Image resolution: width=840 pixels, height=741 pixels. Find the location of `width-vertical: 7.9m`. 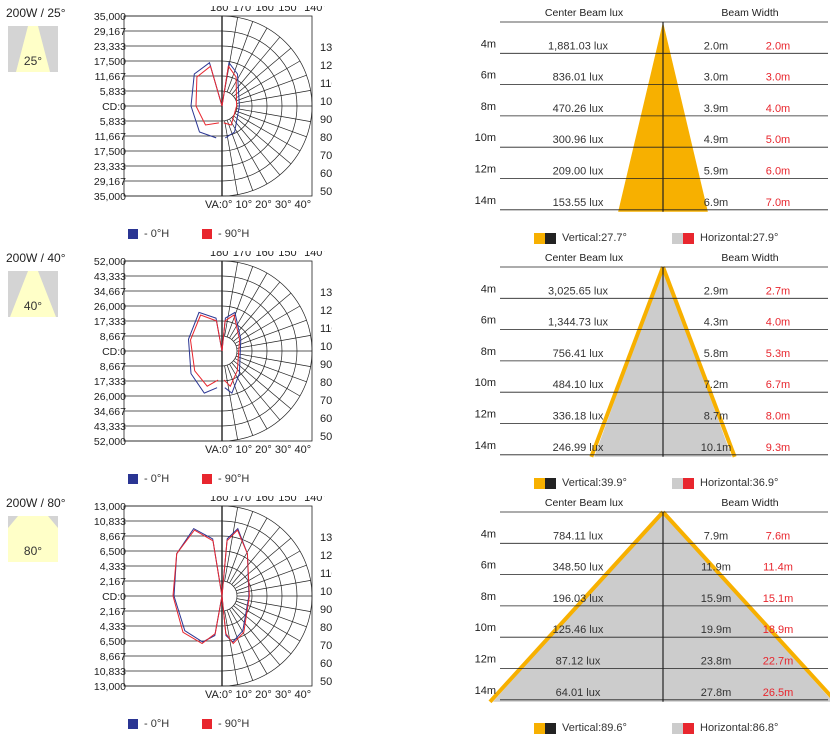

width-vertical: 7.9m is located at coordinates (716, 536).